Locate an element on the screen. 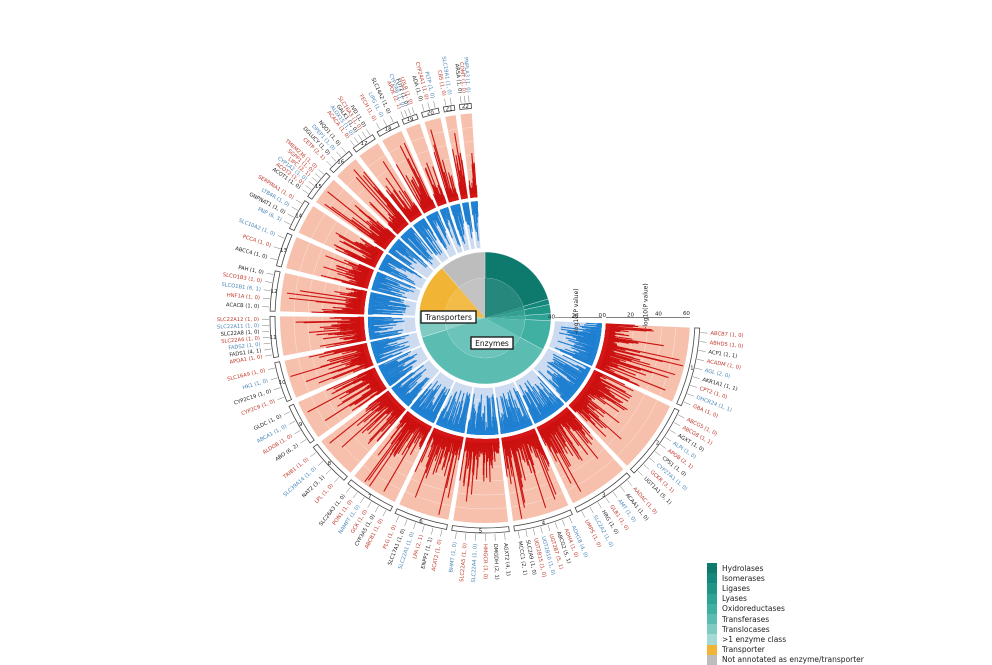 The width and height of the screenshot is (992, 665). gene-label: AGXT2 (4, 1) is located at coordinates (506, 559).